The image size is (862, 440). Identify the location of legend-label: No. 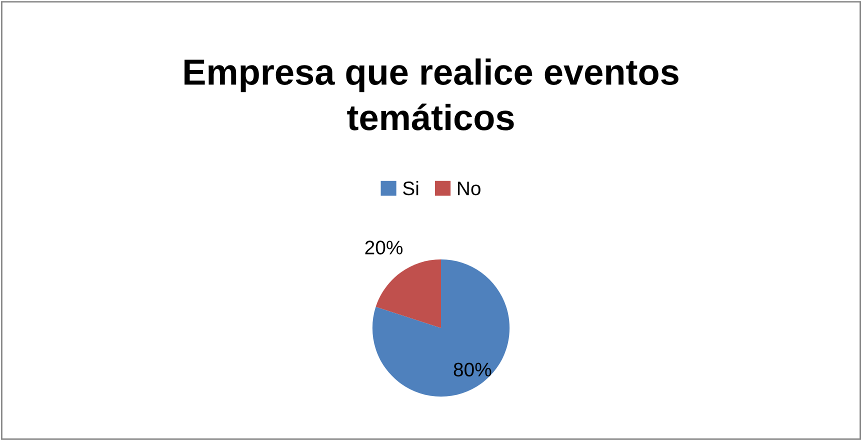
(469, 189).